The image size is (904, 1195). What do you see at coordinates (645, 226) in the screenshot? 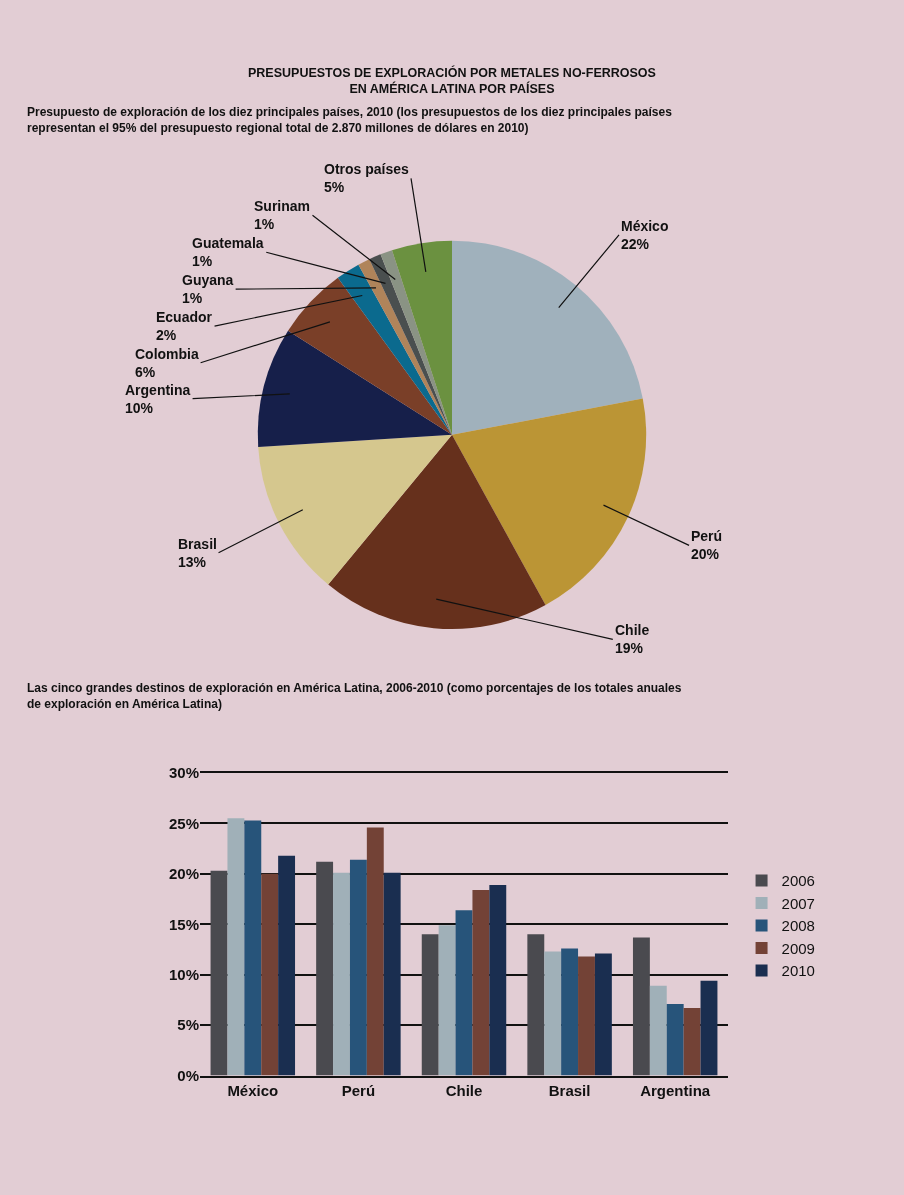
I see `slice-label: México` at bounding box center [645, 226].